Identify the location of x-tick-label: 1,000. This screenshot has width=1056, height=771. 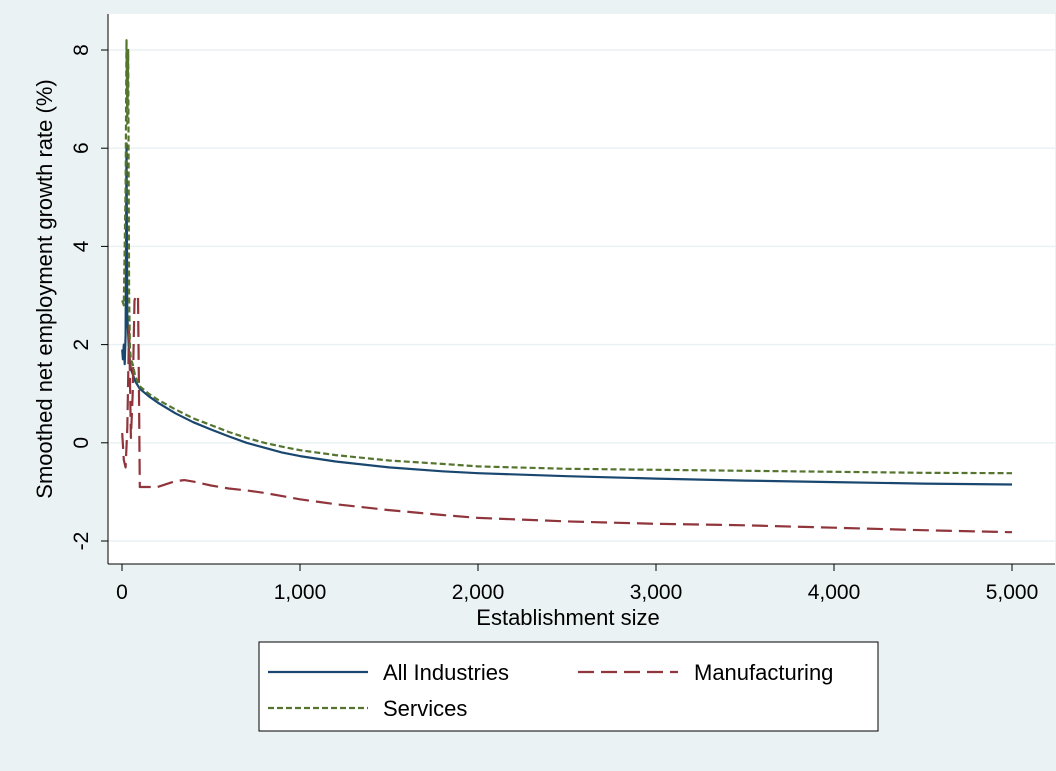
(300, 592).